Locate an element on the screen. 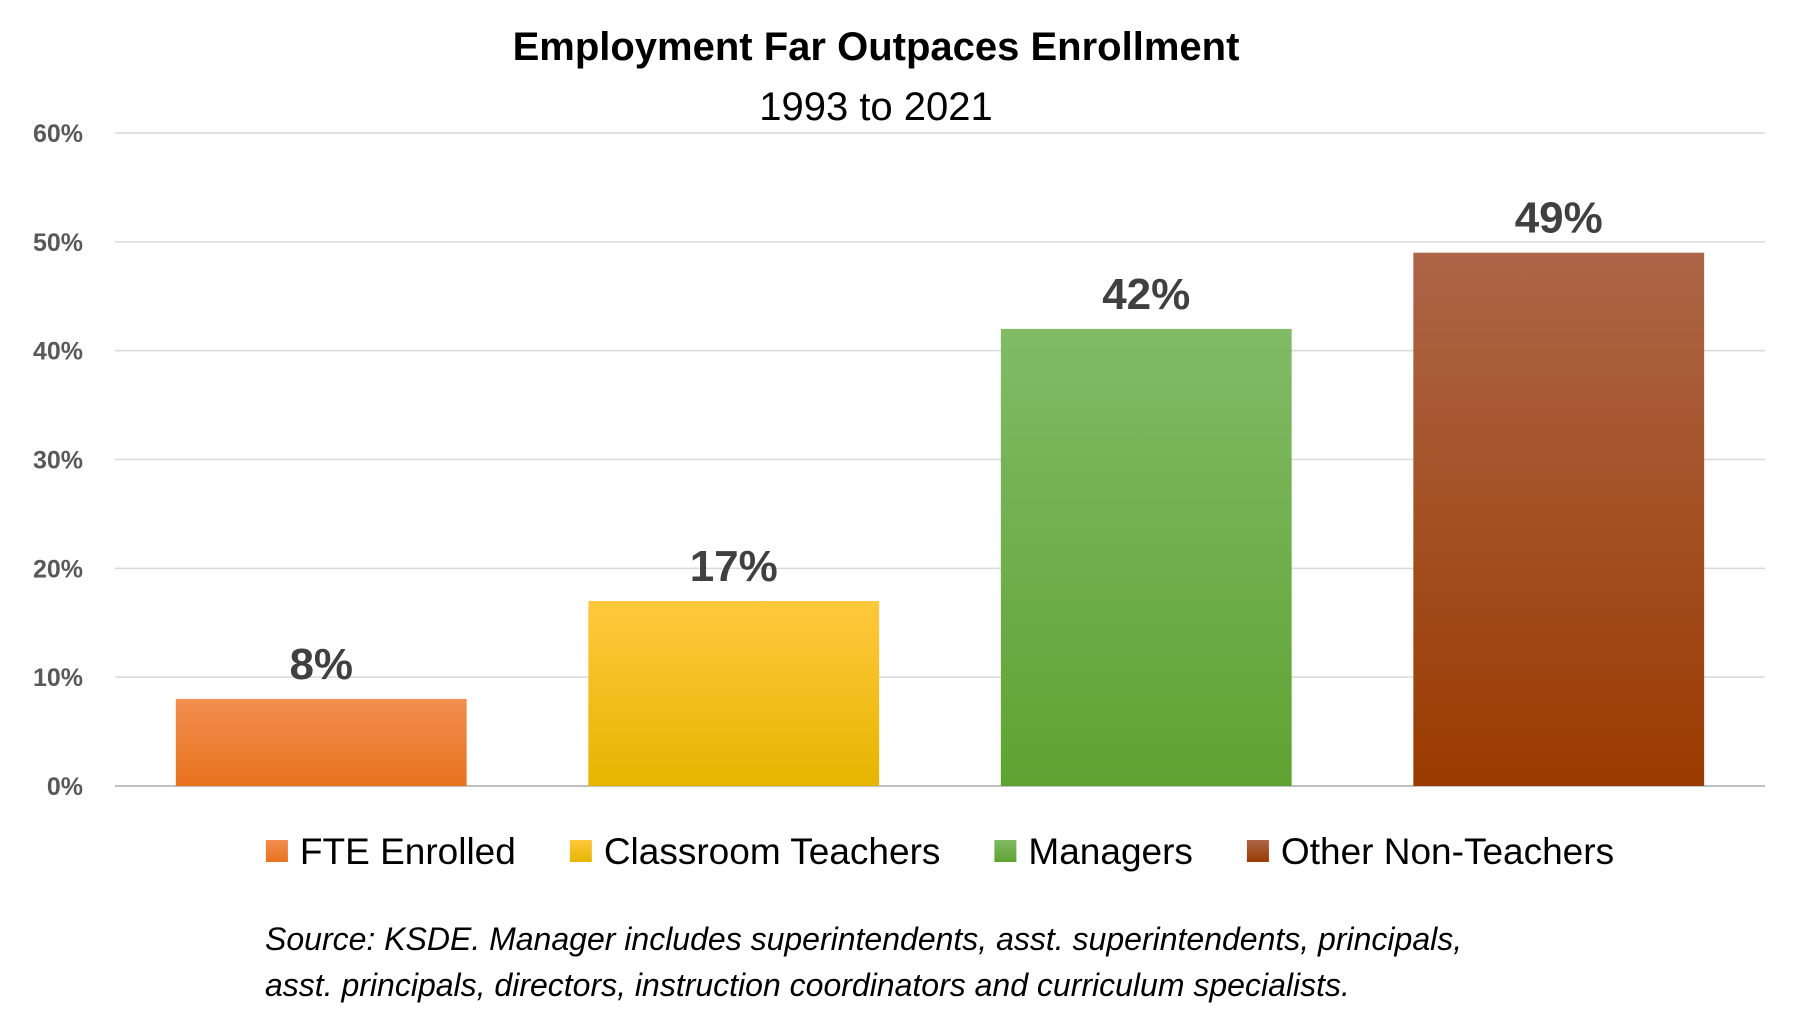 This screenshot has height=1029, width=1798. bar-classroom-teachers is located at coordinates (734, 693).